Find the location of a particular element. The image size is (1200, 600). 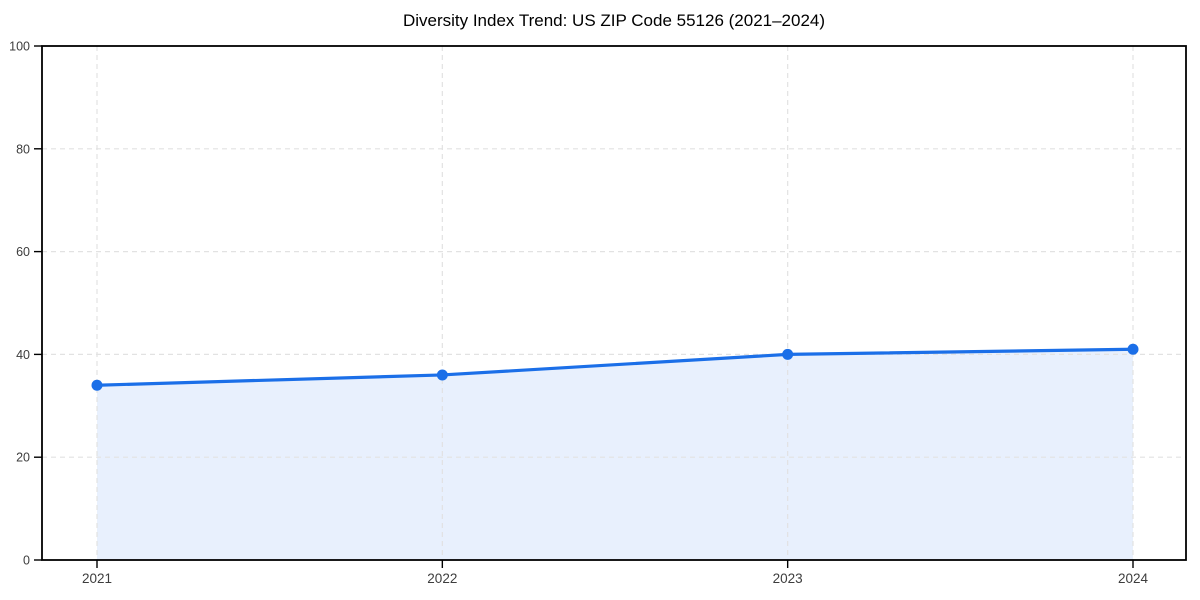

x-tick-label: 2021 is located at coordinates (97, 578).